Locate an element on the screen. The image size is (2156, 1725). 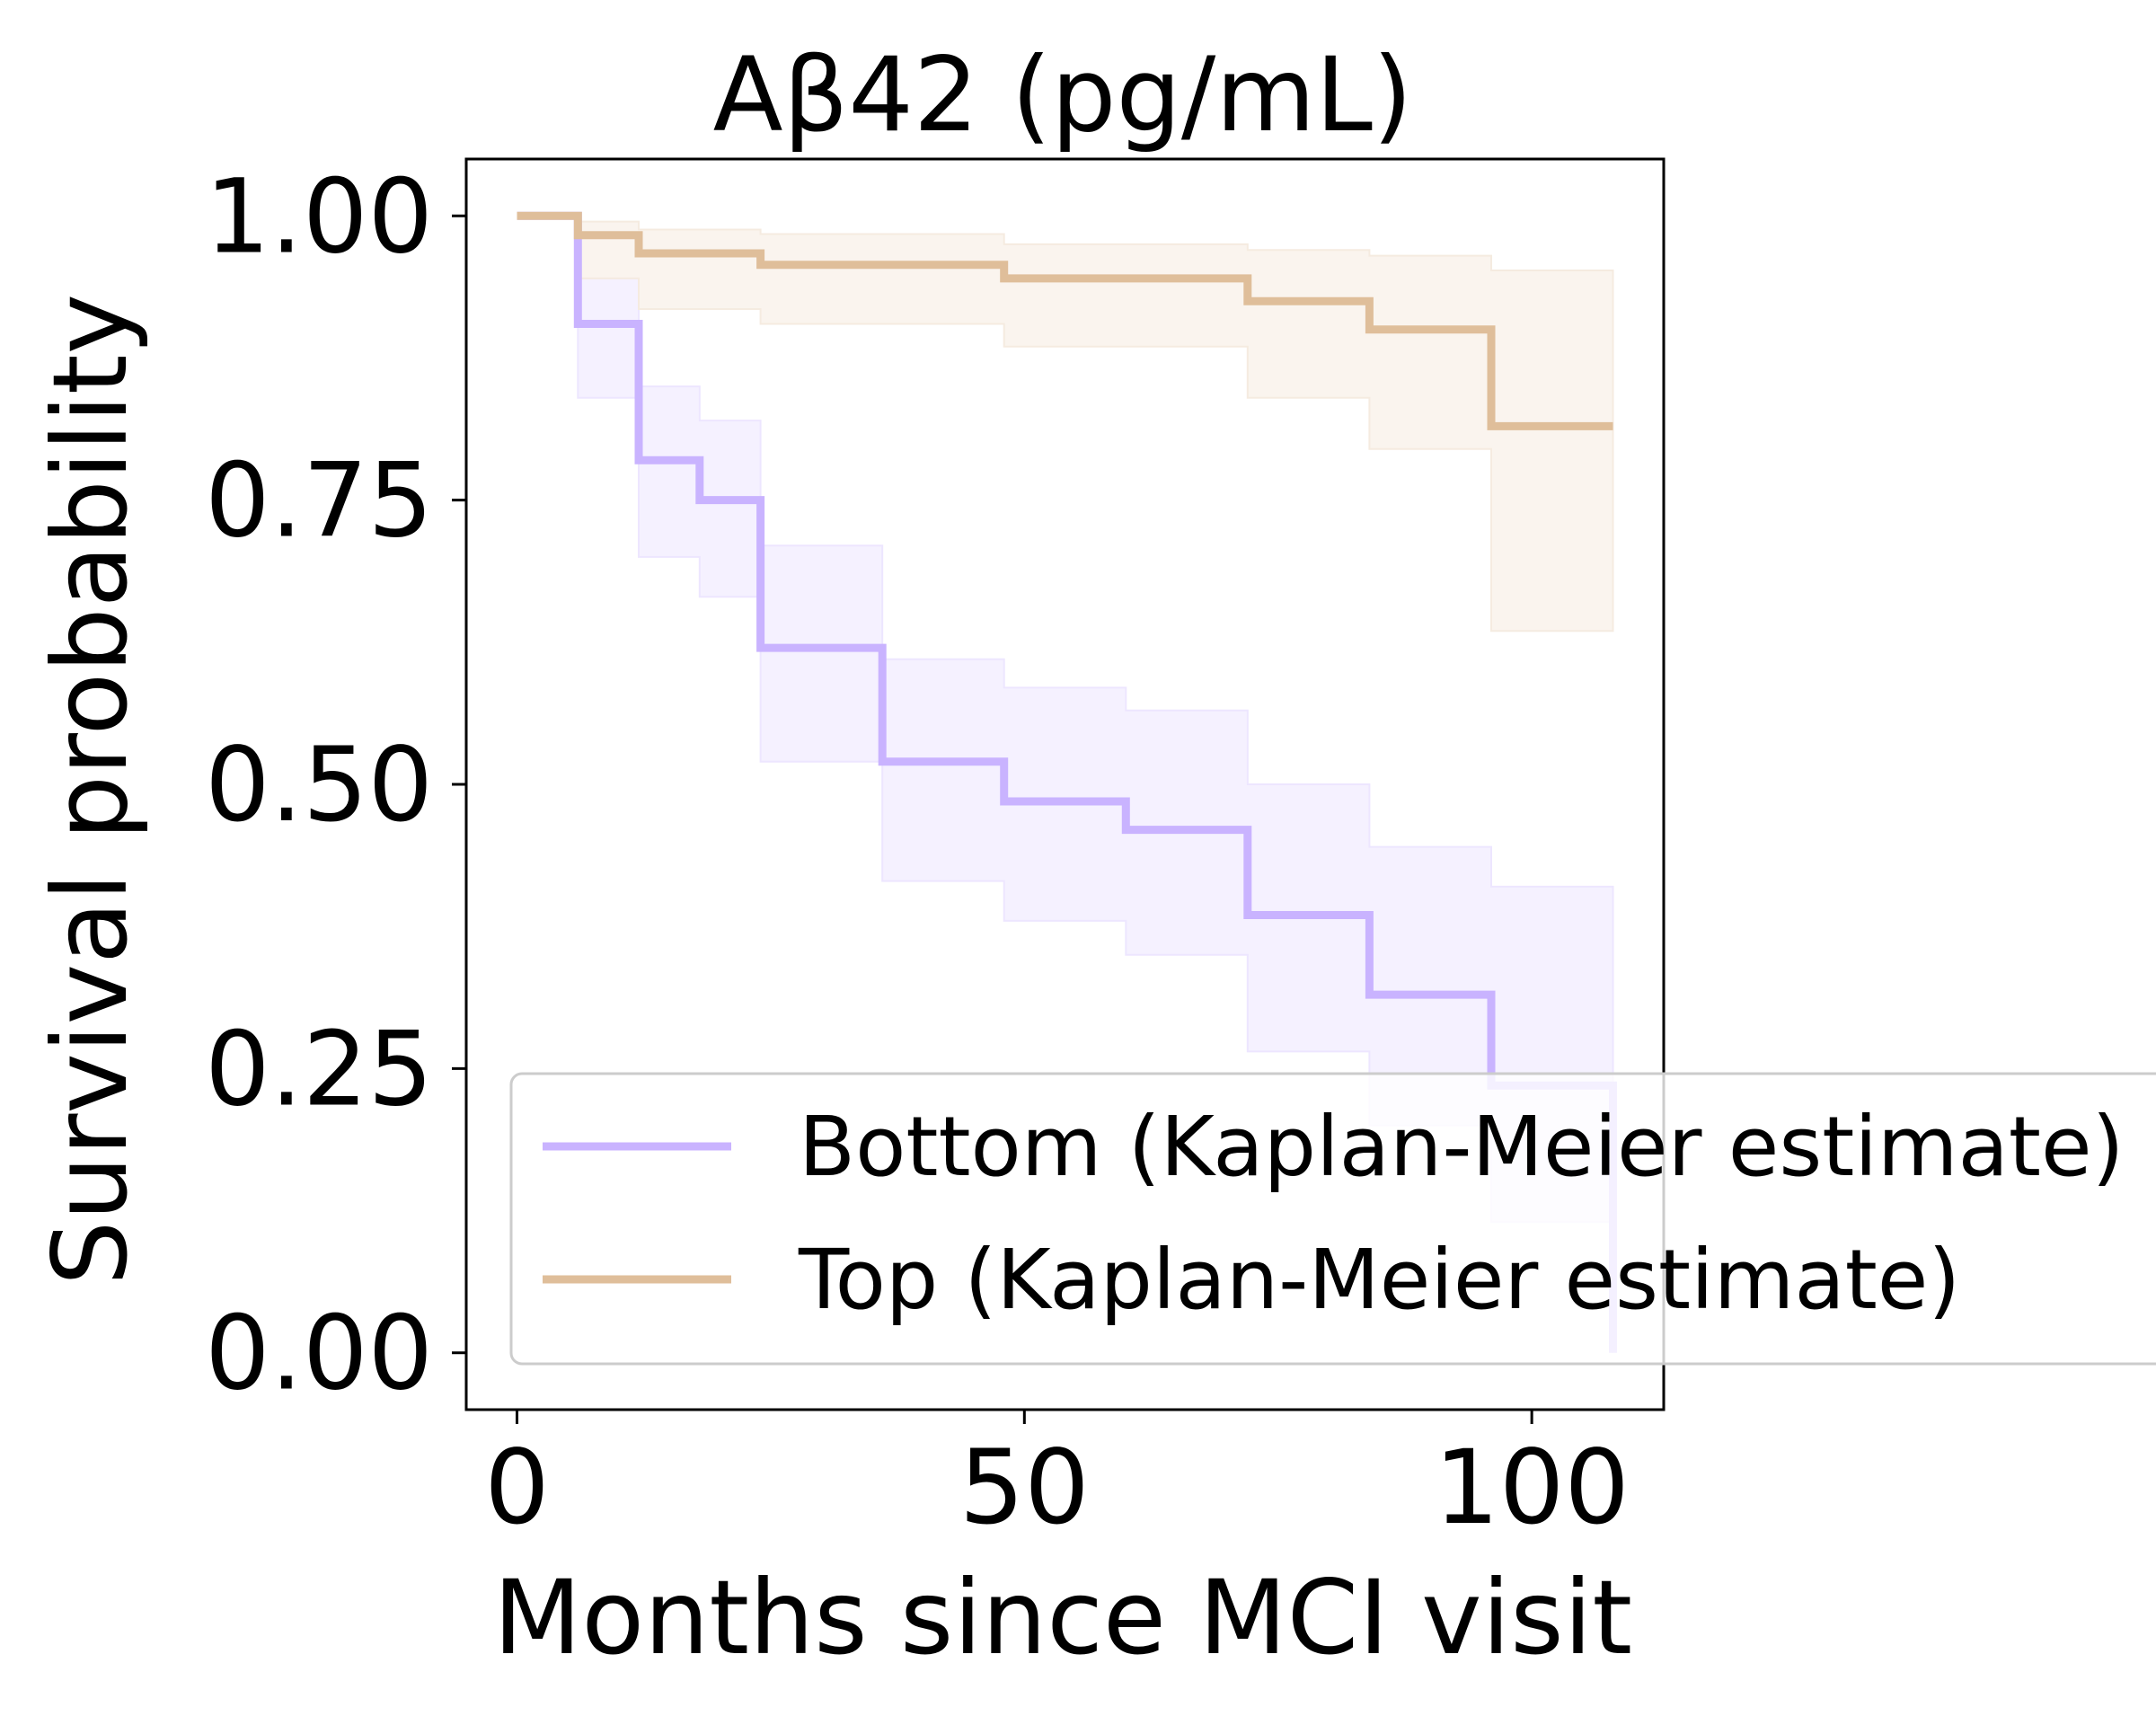
legend-label-bottom: Bottom (Kaplan-Meier estimate) is located at coordinates (1461, 1147).